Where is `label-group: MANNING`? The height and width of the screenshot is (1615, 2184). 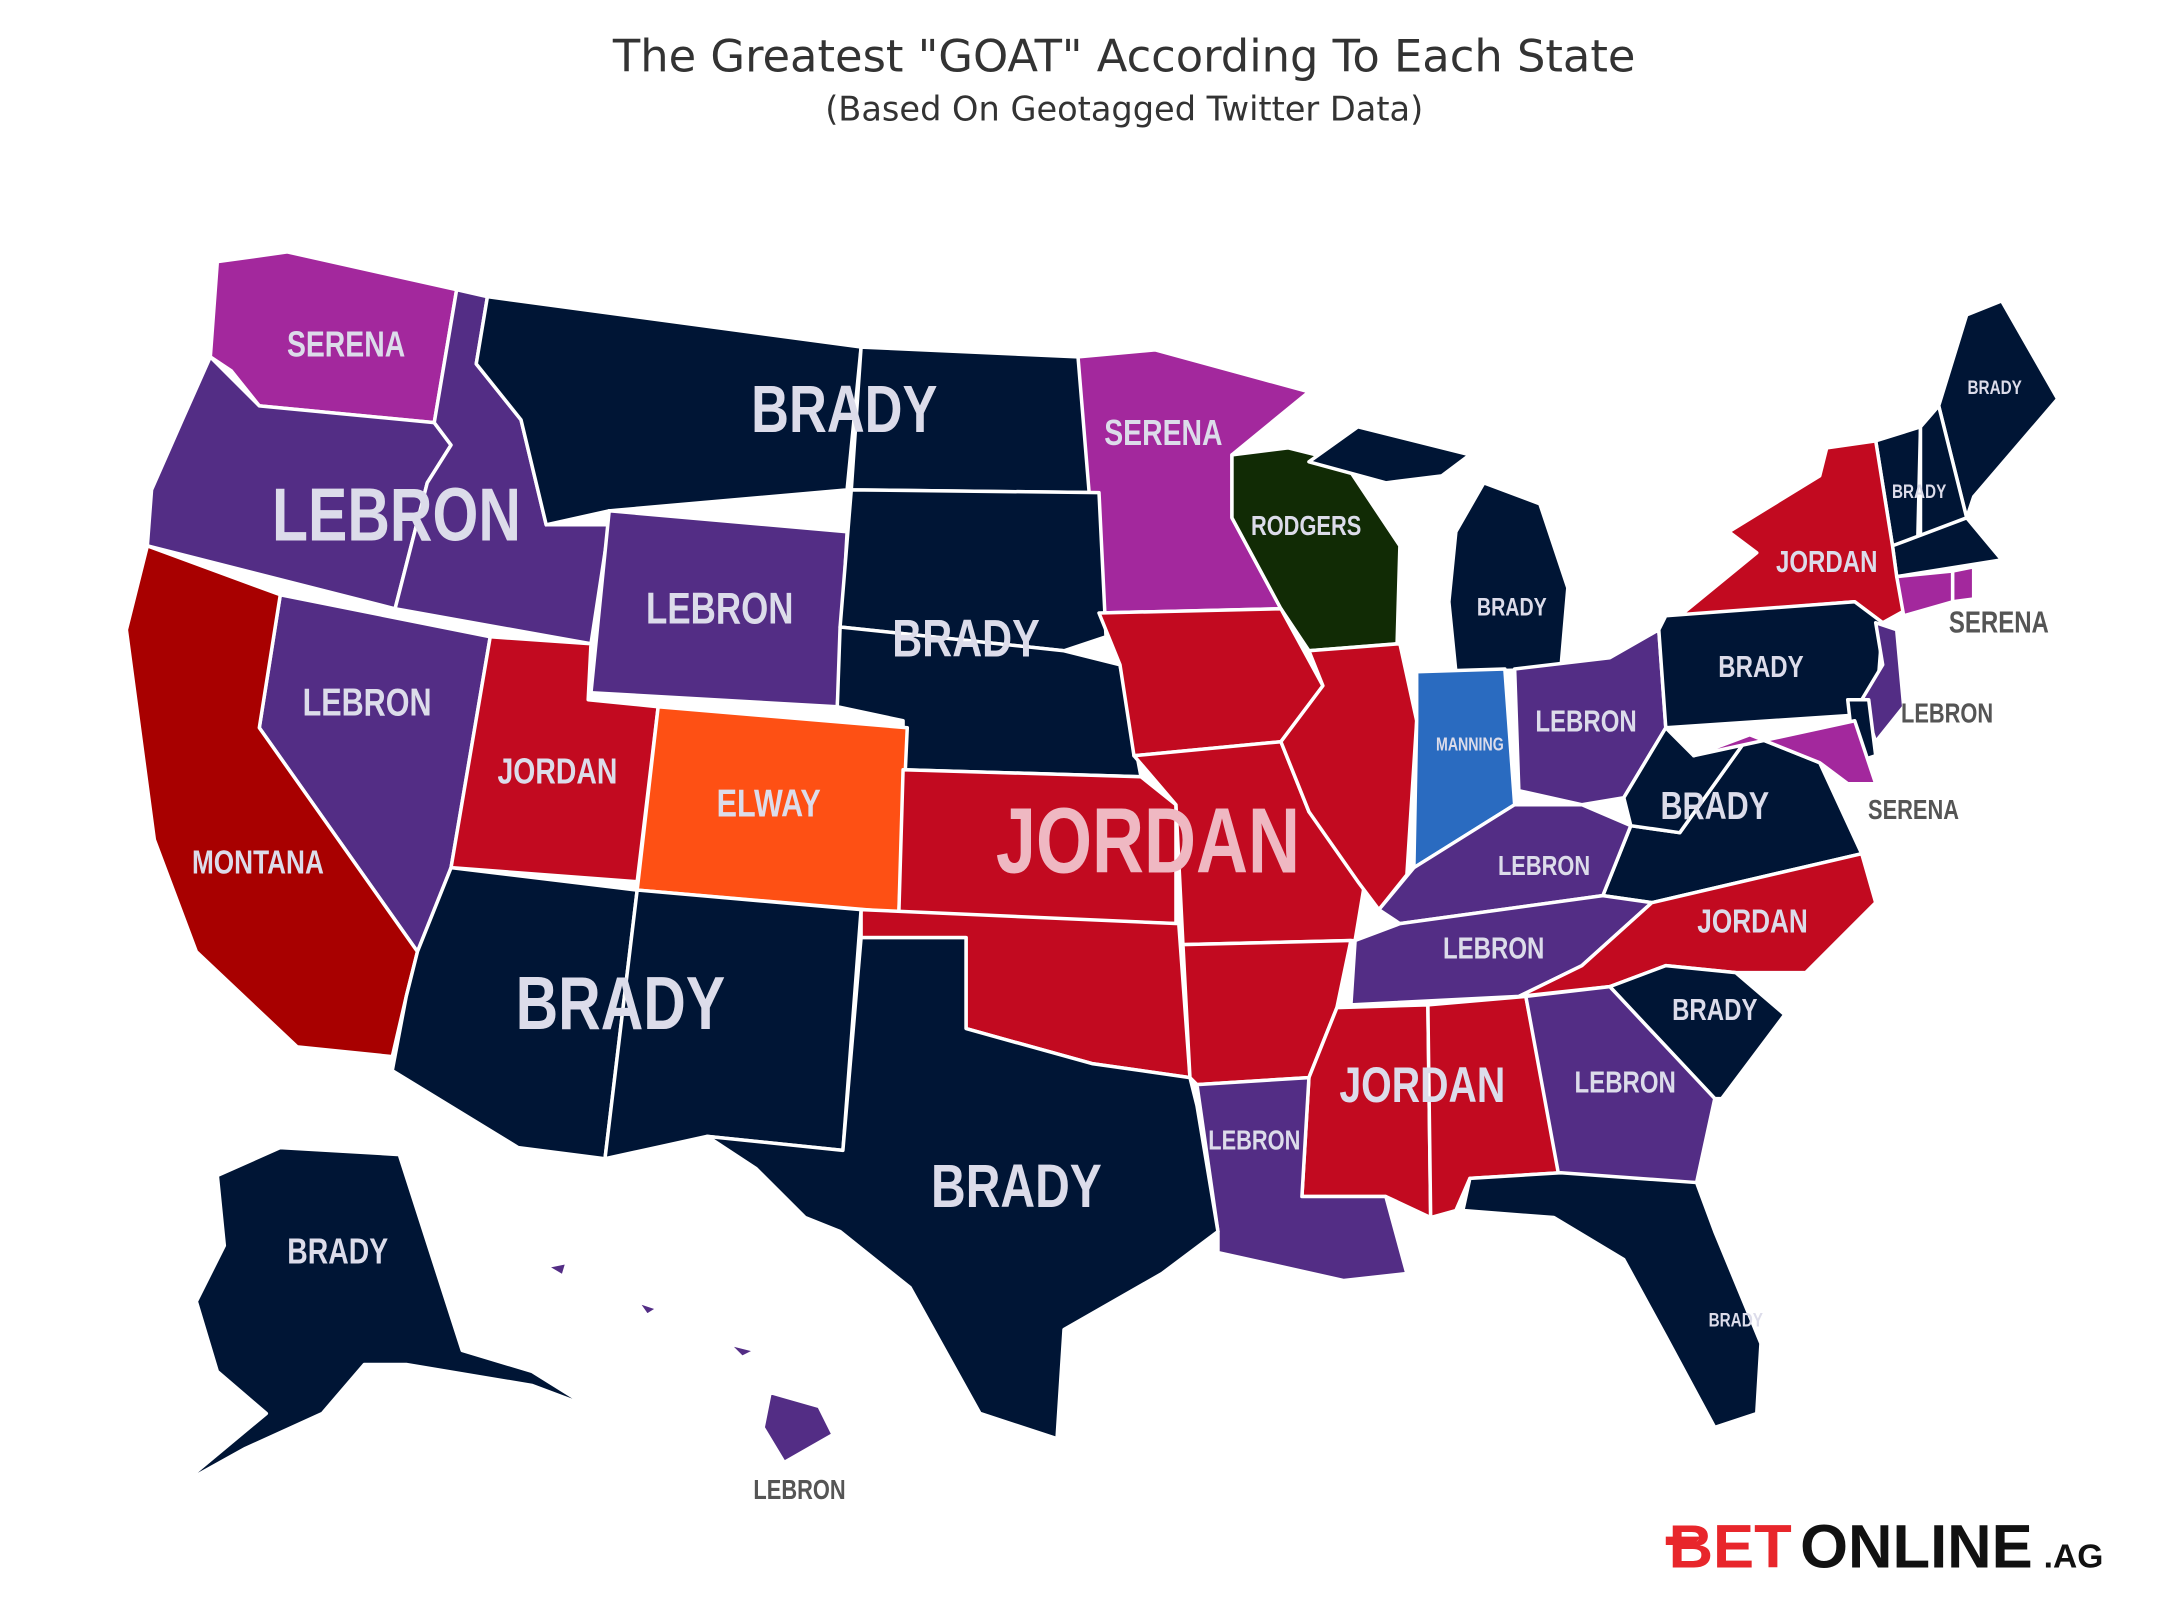
label-group: MANNING is located at coordinates (1470, 745).